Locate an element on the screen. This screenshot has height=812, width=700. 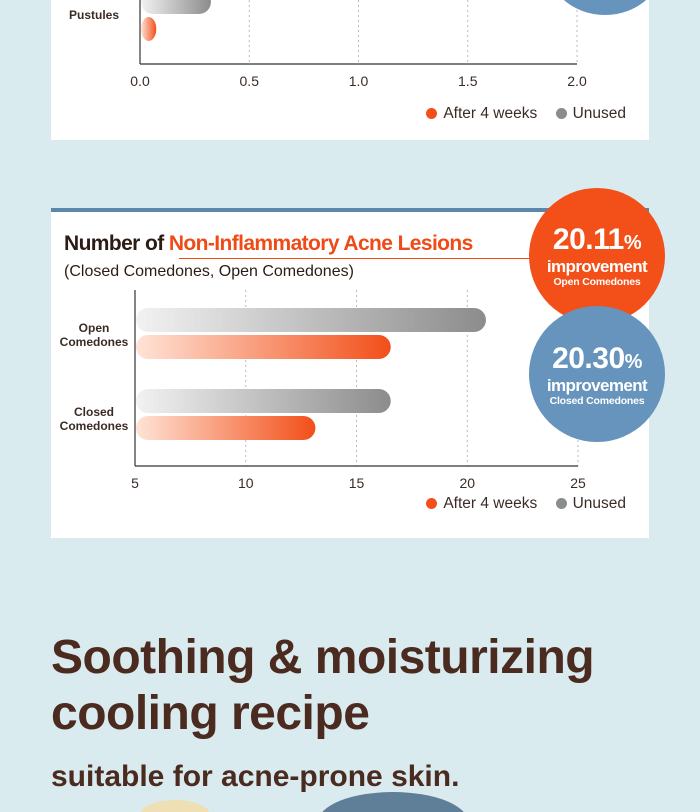
x-tick-label: 10 is located at coordinates (246, 483).